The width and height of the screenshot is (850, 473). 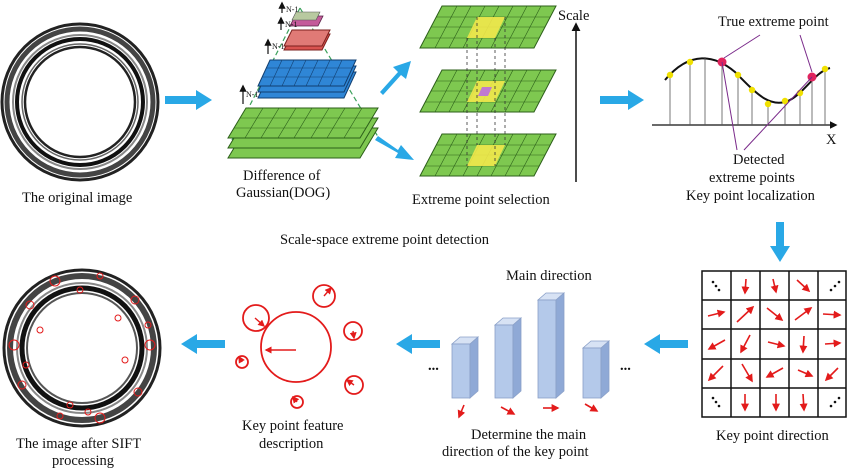 I want to click on direction-histogram, so click(x=530, y=355).